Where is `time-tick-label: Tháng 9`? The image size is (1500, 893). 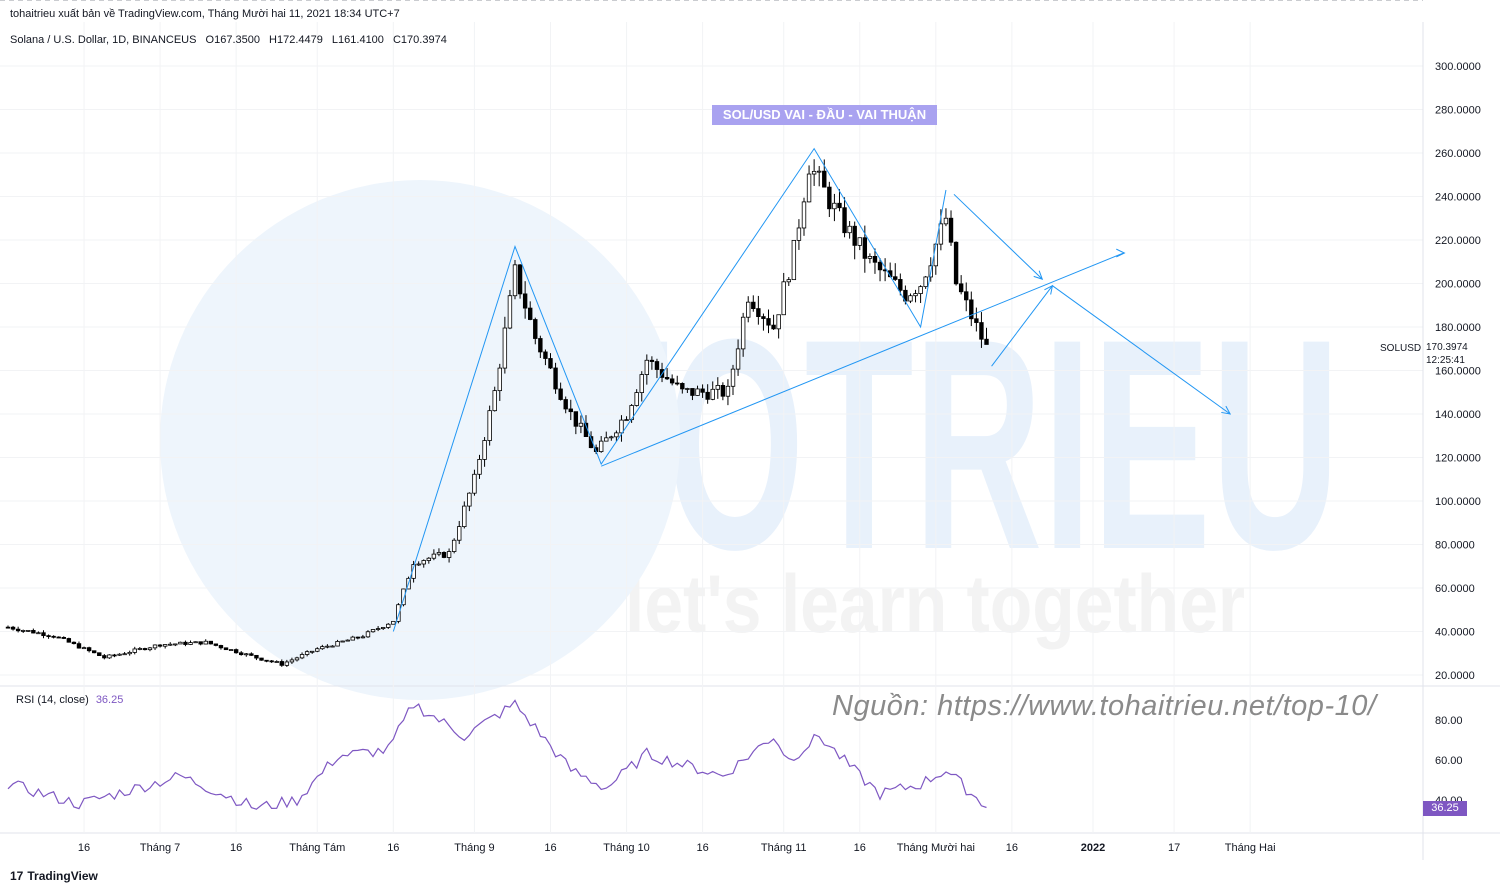 time-tick-label: Tháng 9 is located at coordinates (474, 848).